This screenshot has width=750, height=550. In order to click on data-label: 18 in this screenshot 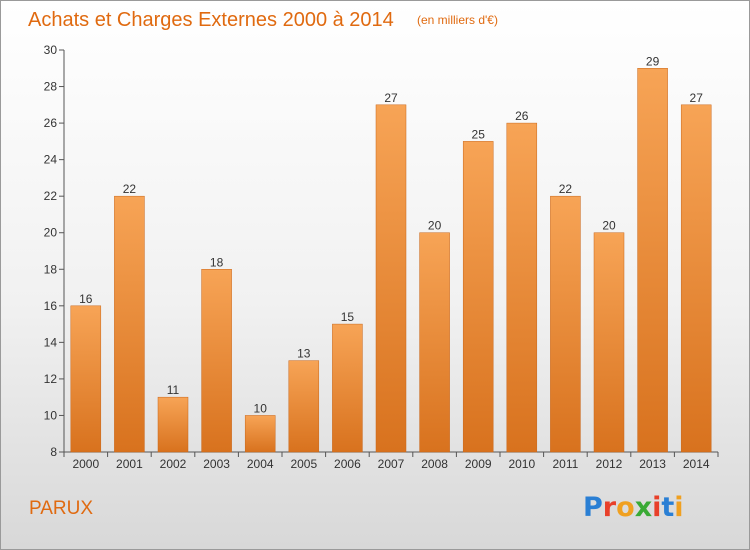, I will do `click(217, 262)`.